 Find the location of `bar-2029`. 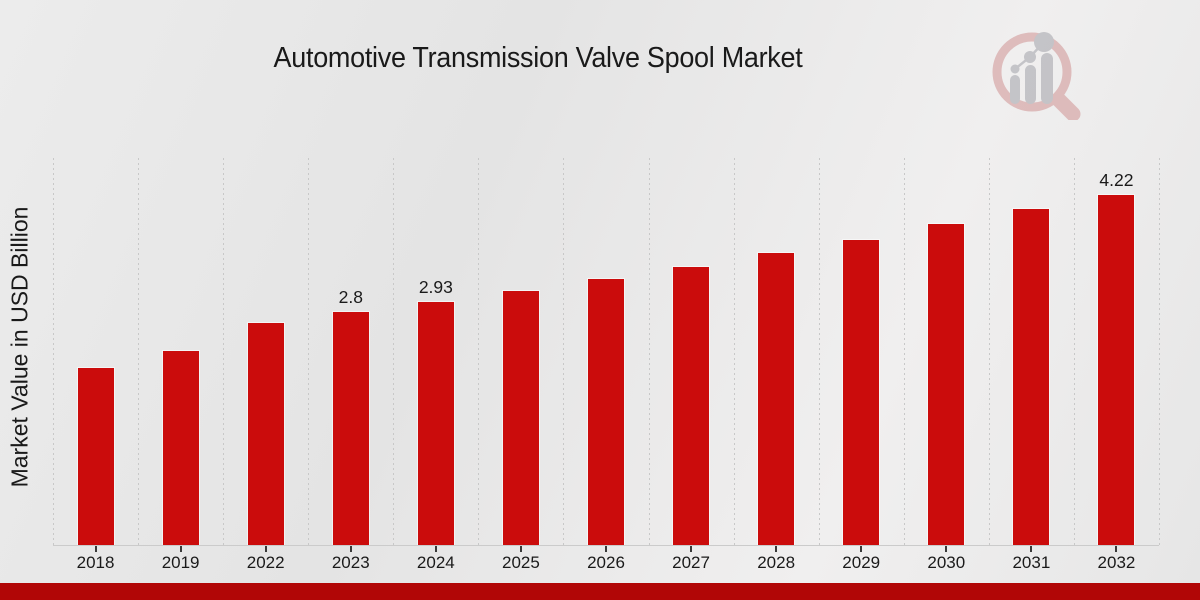

bar-2029 is located at coordinates (861, 392).